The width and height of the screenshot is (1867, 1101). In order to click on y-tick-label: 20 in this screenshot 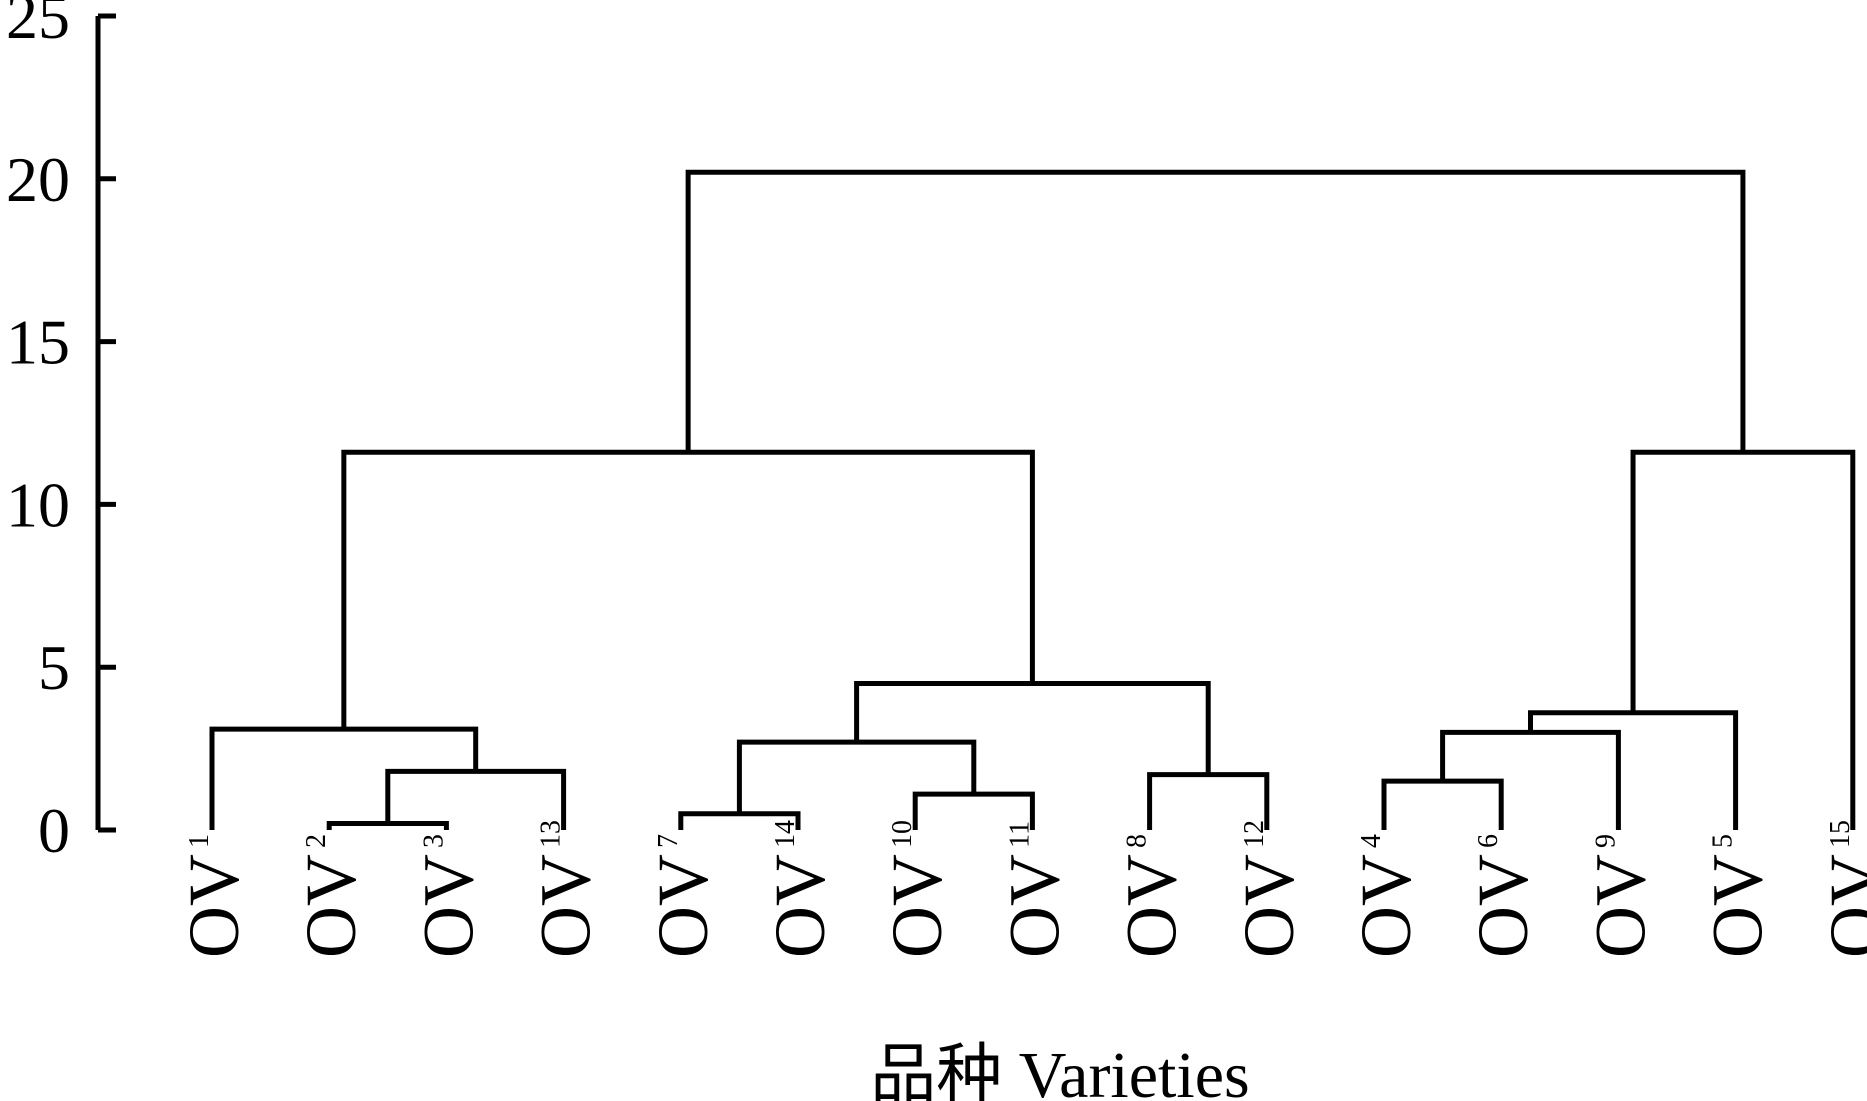, I will do `click(38, 179)`.